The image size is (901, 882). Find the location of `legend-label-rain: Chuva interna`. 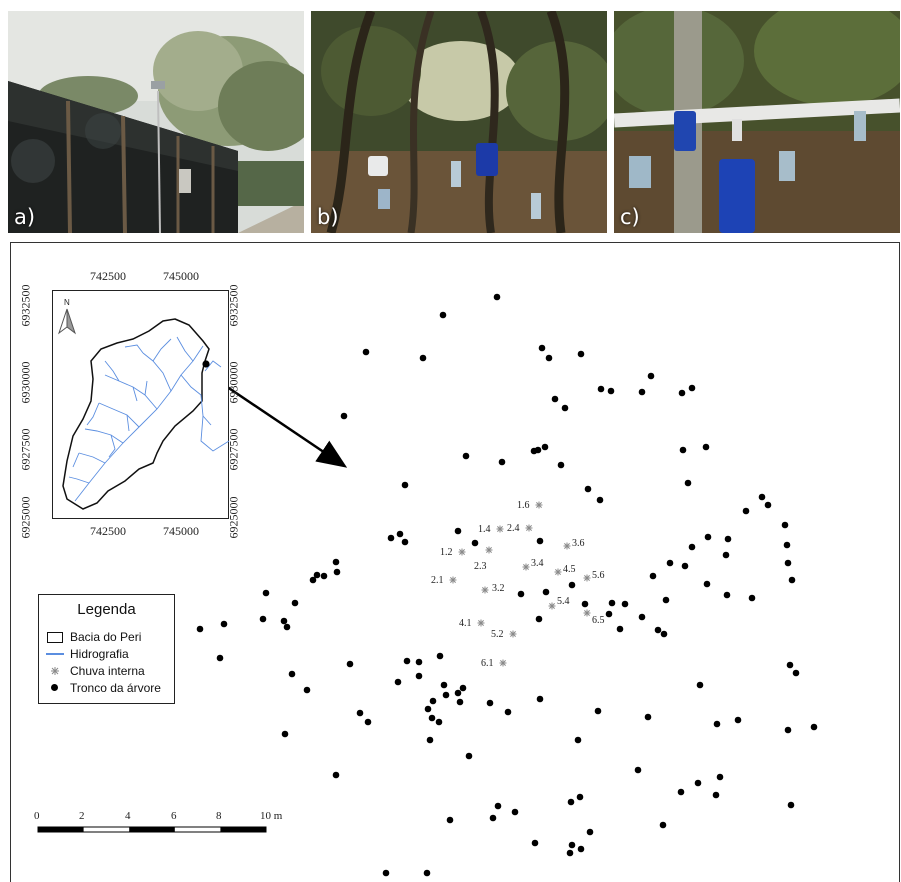

legend-label-rain: Chuva interna is located at coordinates (107, 671).